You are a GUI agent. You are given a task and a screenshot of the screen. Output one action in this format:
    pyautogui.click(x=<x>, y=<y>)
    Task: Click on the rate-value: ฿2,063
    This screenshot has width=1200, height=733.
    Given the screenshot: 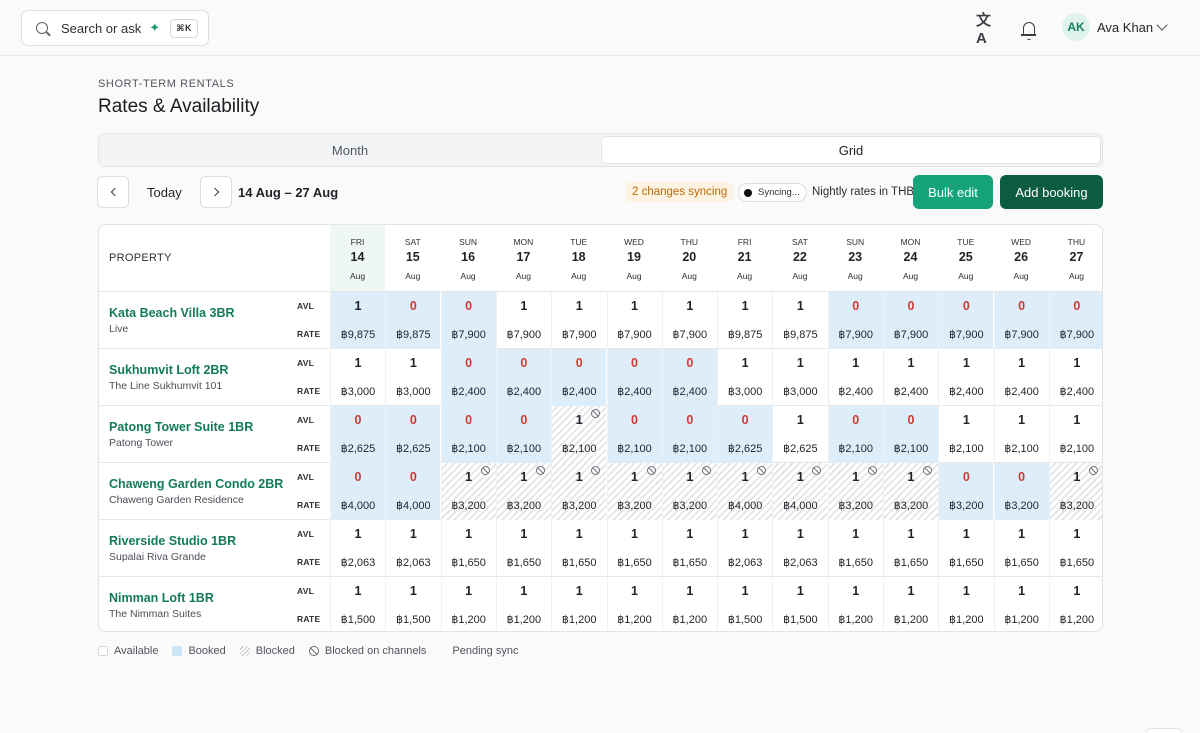 What is the action you would take?
    pyautogui.click(x=800, y=563)
    